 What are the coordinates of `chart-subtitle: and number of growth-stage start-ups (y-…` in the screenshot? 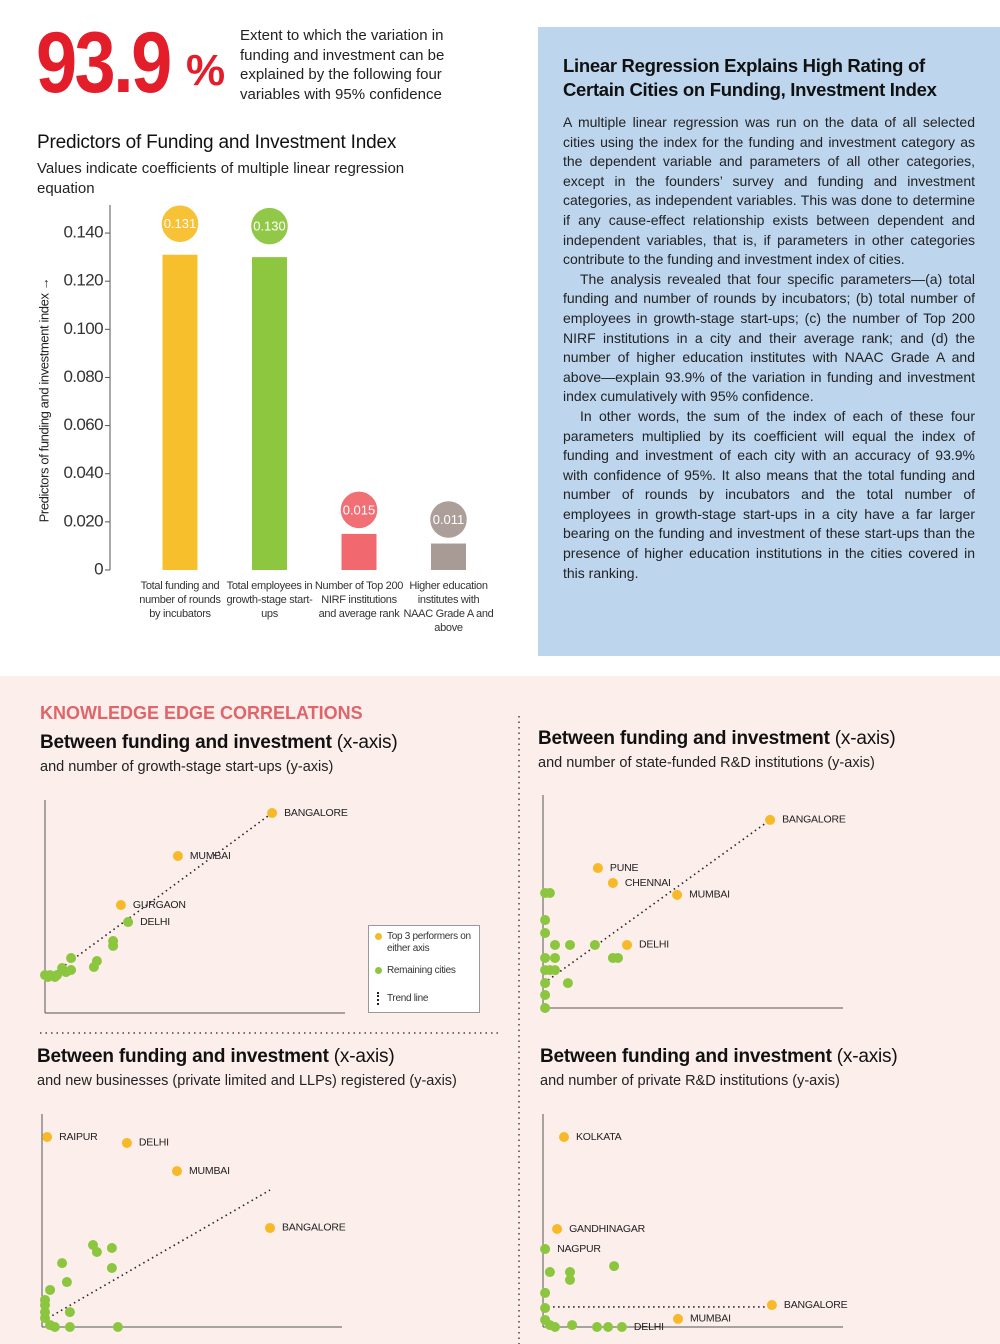 It's located at (187, 767).